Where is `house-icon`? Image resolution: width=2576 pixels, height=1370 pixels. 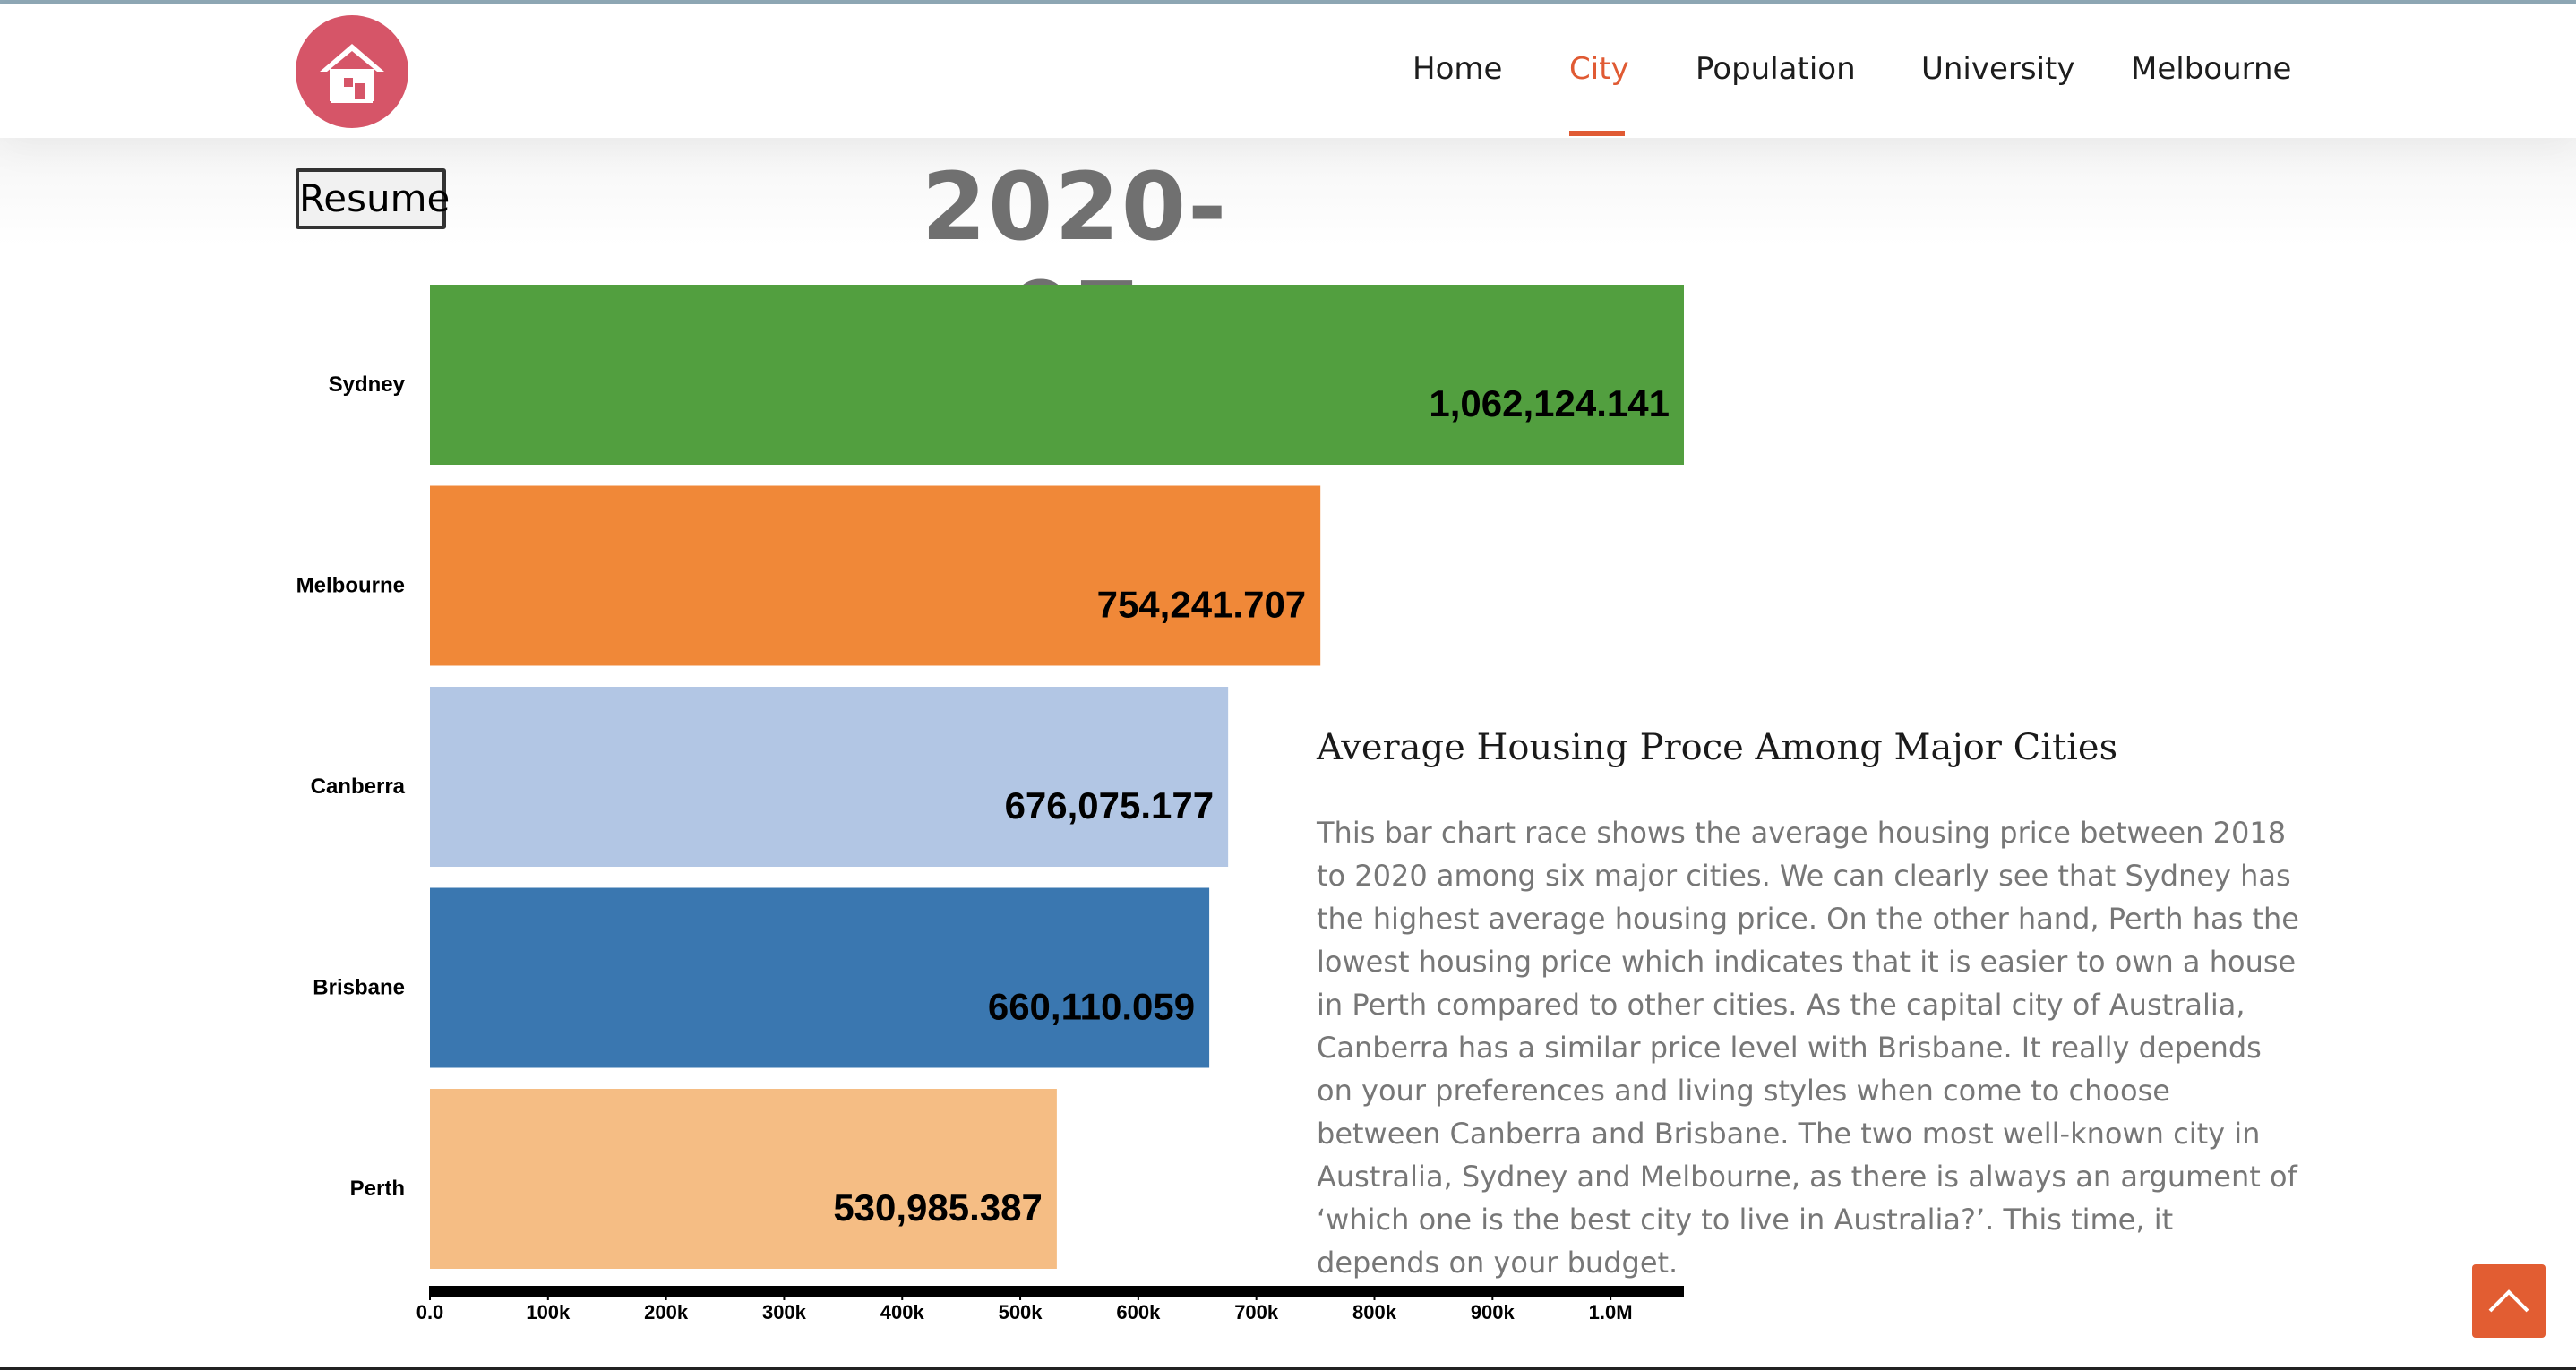
house-icon is located at coordinates (352, 74).